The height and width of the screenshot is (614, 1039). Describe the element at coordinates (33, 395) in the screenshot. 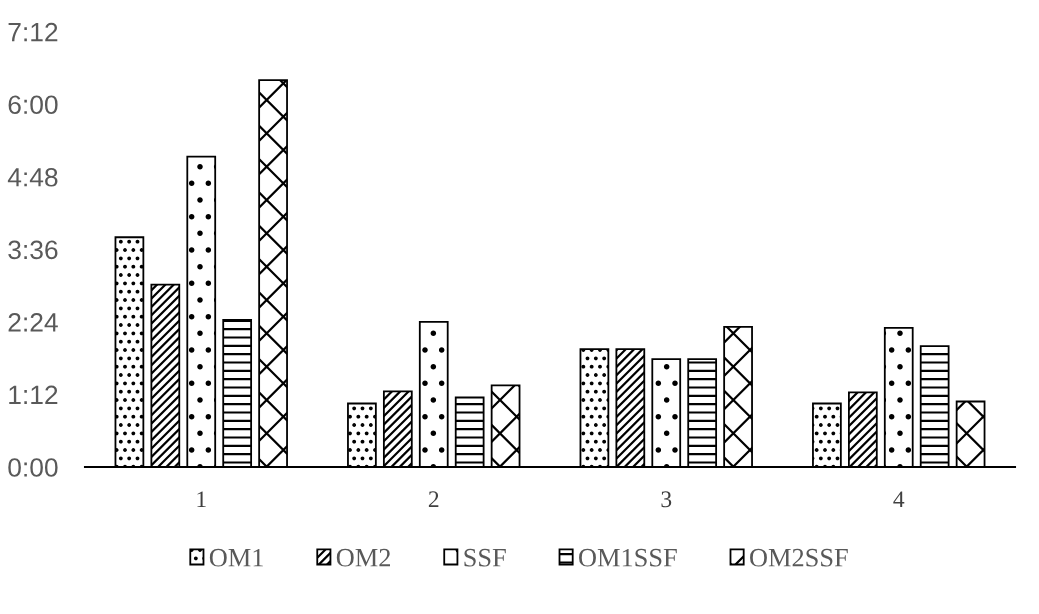

I see `y-tick-label: 1:12` at that location.